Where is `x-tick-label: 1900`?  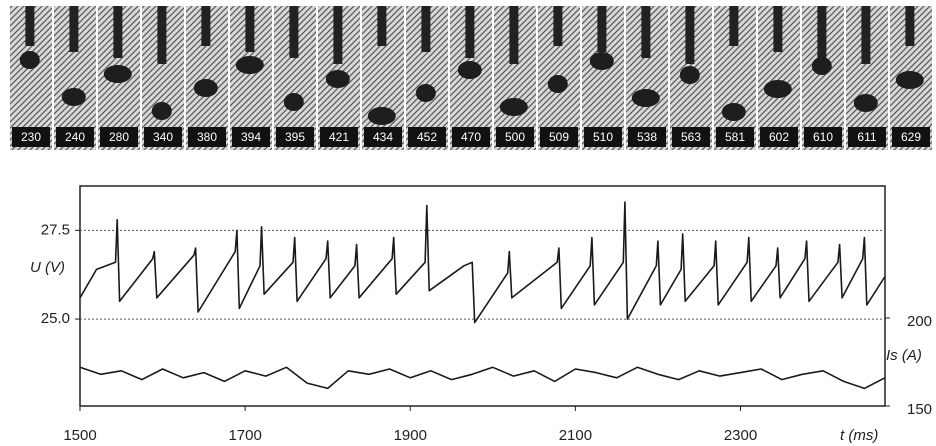 x-tick-label: 1900 is located at coordinates (410, 435).